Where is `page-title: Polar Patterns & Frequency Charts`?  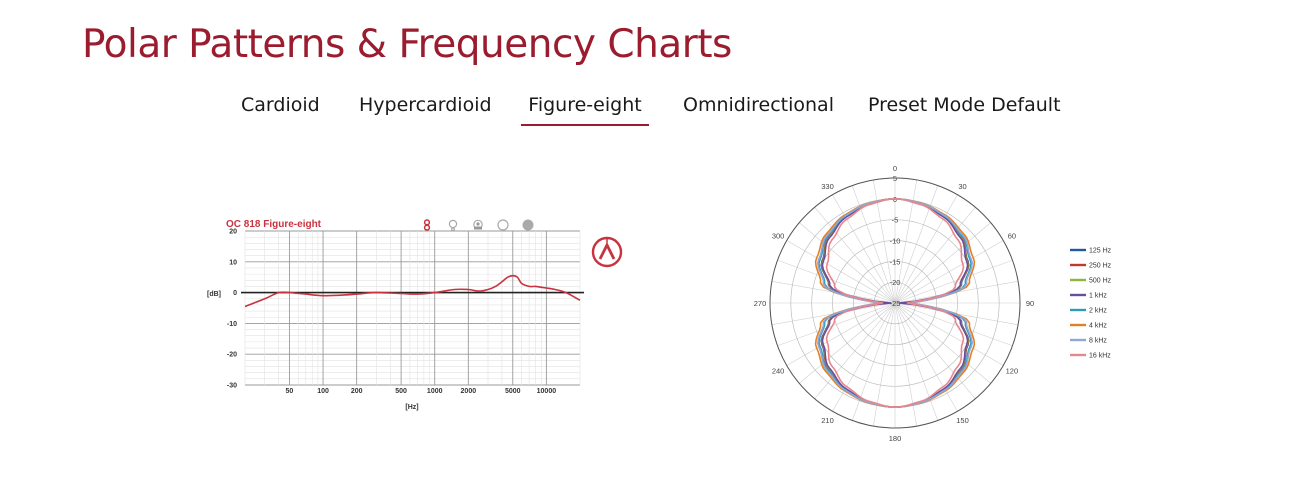 page-title: Polar Patterns & Frequency Charts is located at coordinates (407, 44).